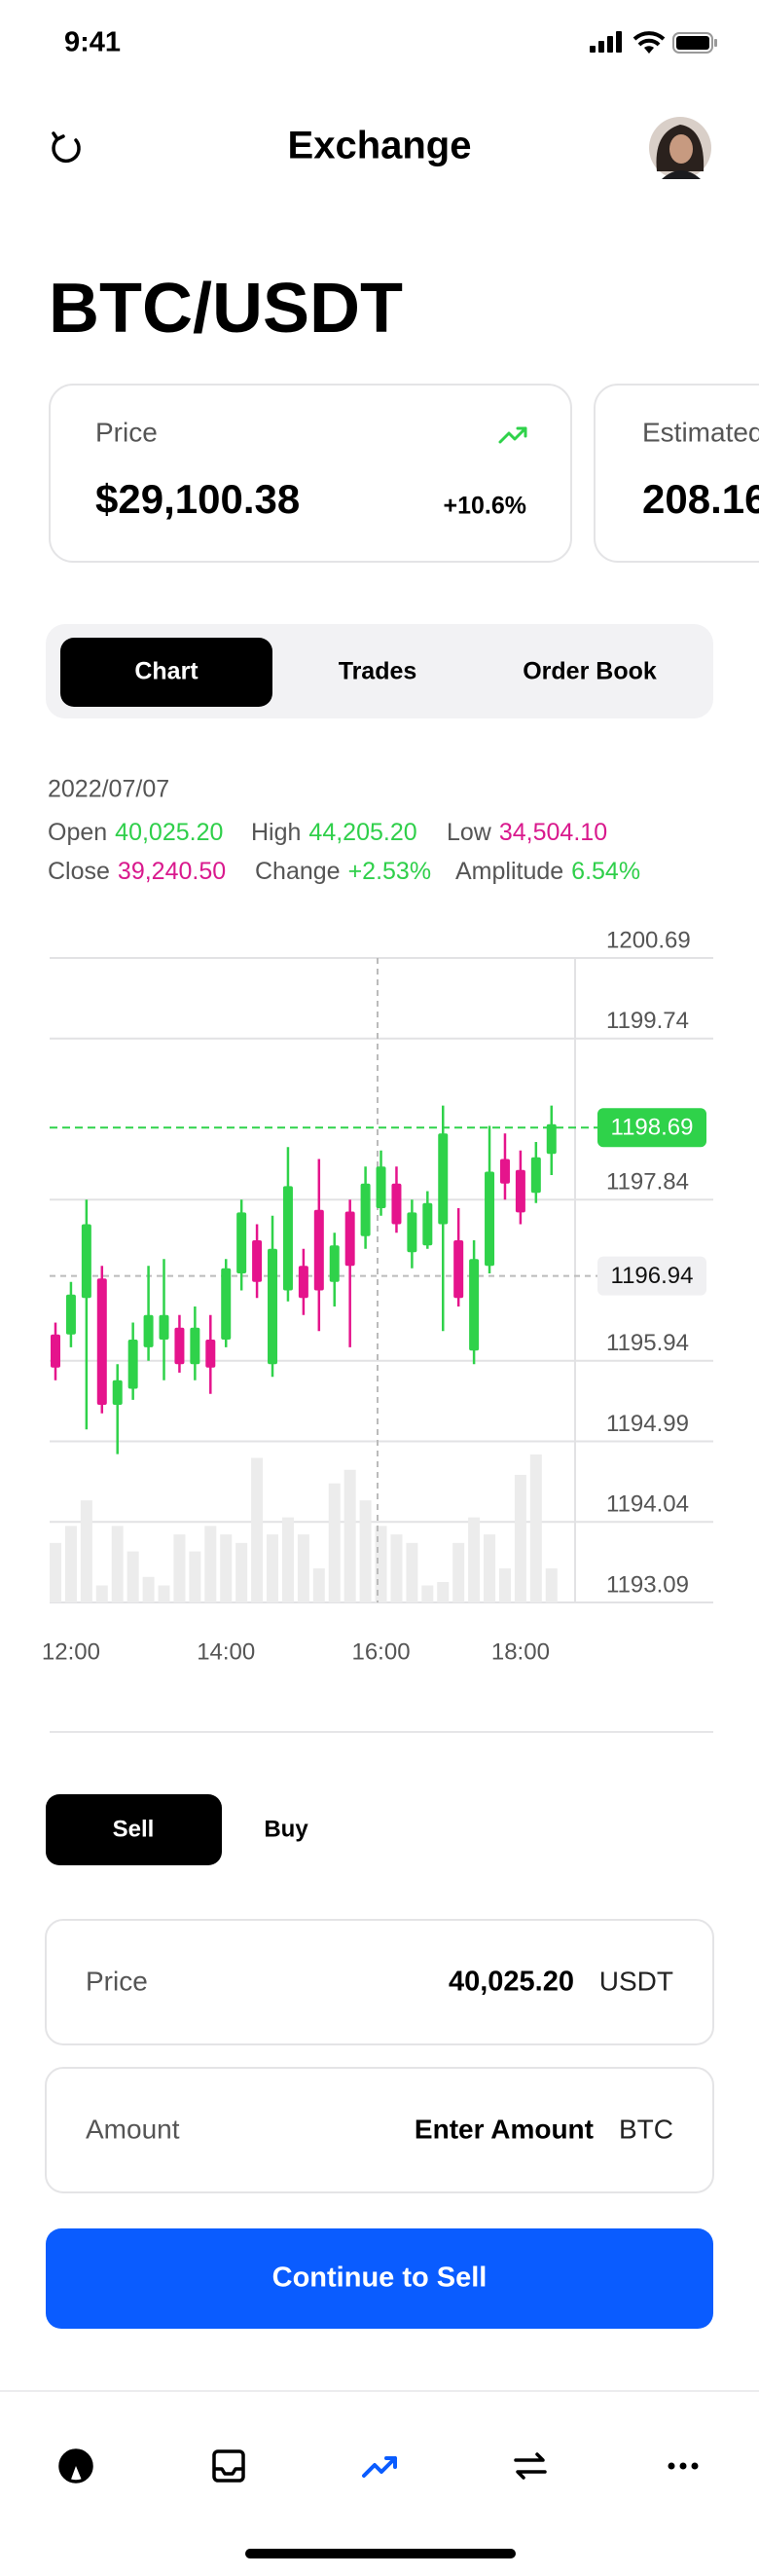 The height and width of the screenshot is (2576, 759). I want to click on refresh-button, so click(66, 147).